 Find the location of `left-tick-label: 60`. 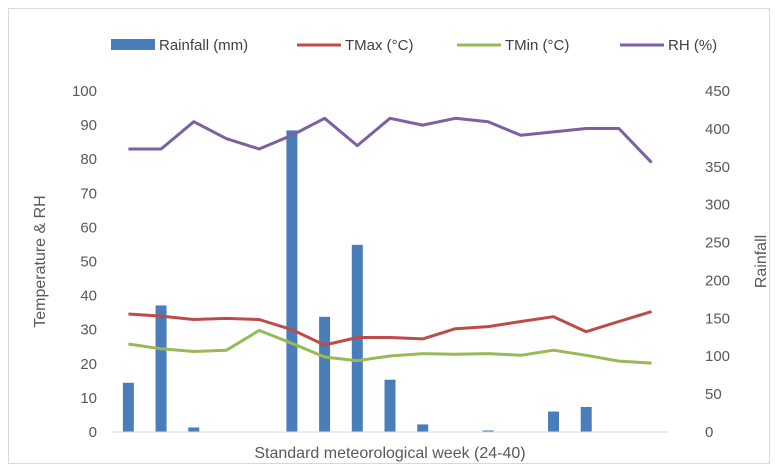

left-tick-label: 60 is located at coordinates (88, 227).